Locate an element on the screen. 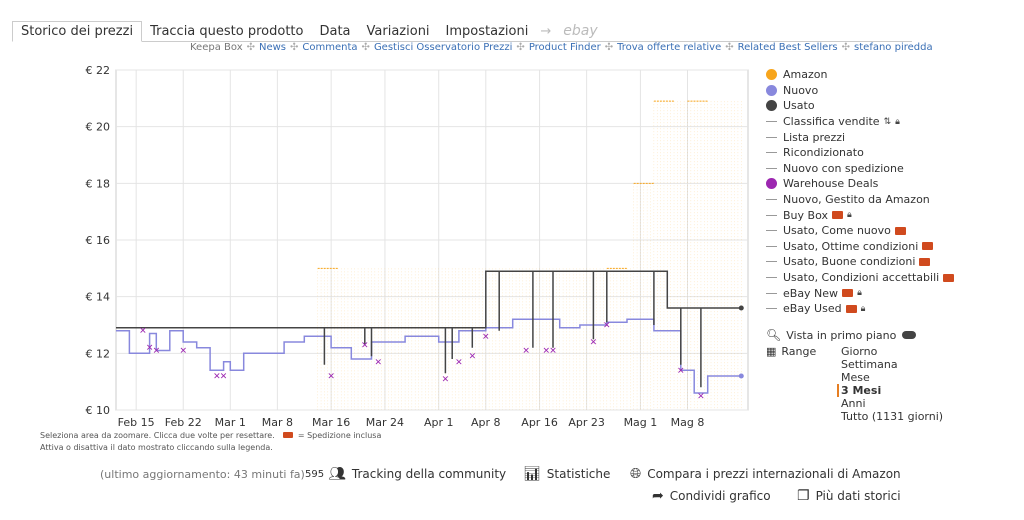 The height and width of the screenshot is (520, 1024). tab-variations: Variazioni is located at coordinates (398, 31).